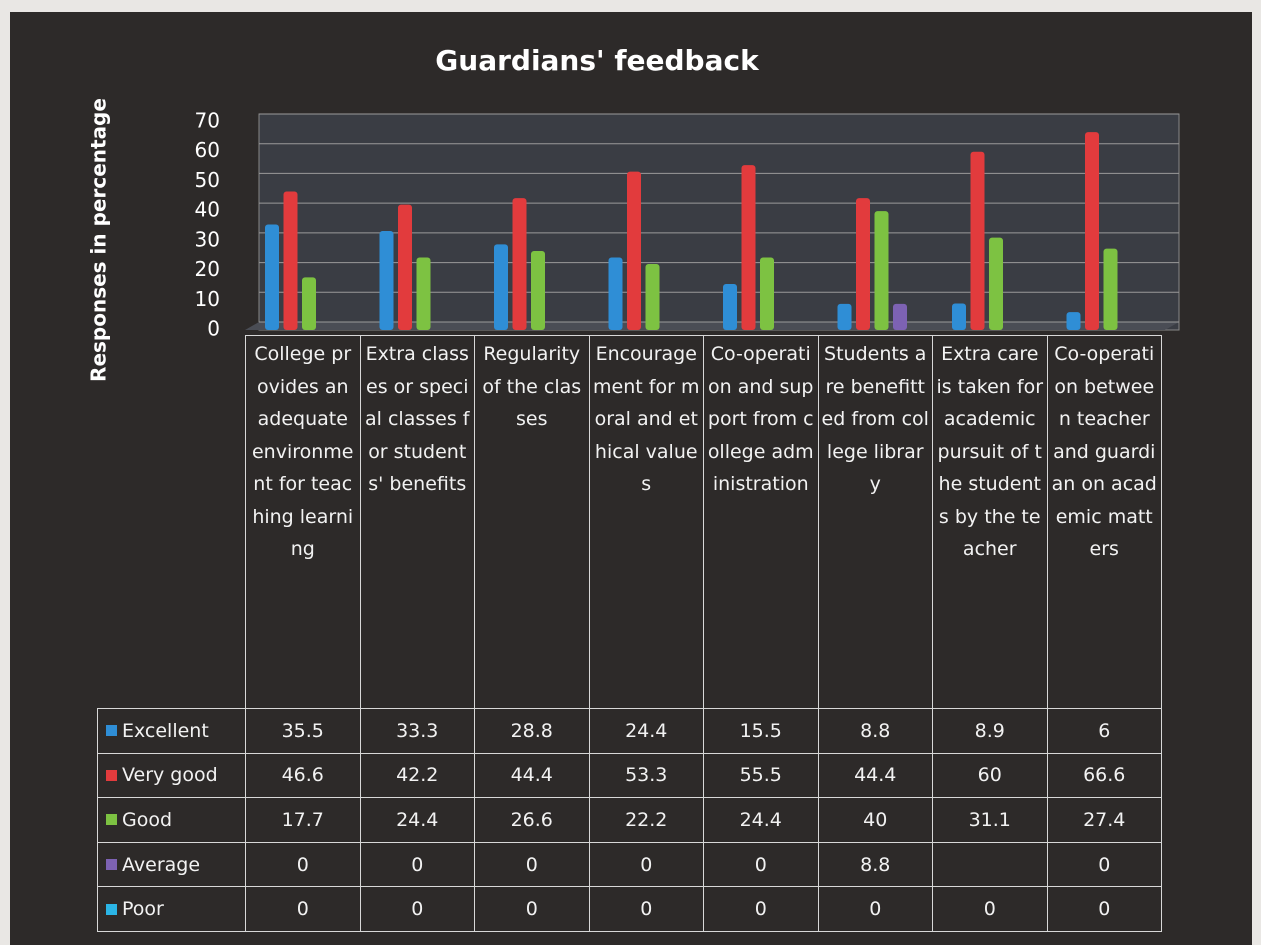  Describe the element at coordinates (207, 121) in the screenshot. I see `y-tick-label: 70` at that location.